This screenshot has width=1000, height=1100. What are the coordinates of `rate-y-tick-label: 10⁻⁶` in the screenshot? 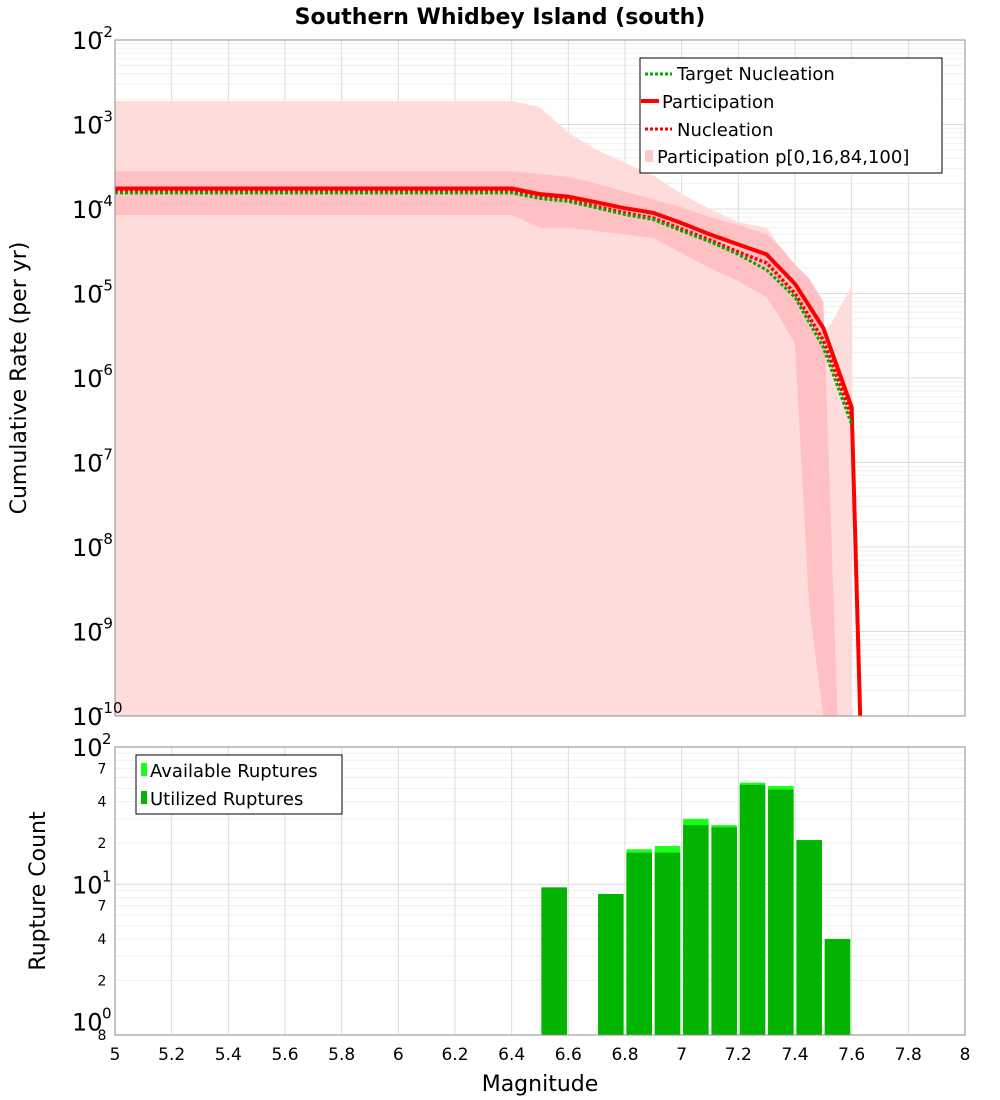 It's located at (92, 377).